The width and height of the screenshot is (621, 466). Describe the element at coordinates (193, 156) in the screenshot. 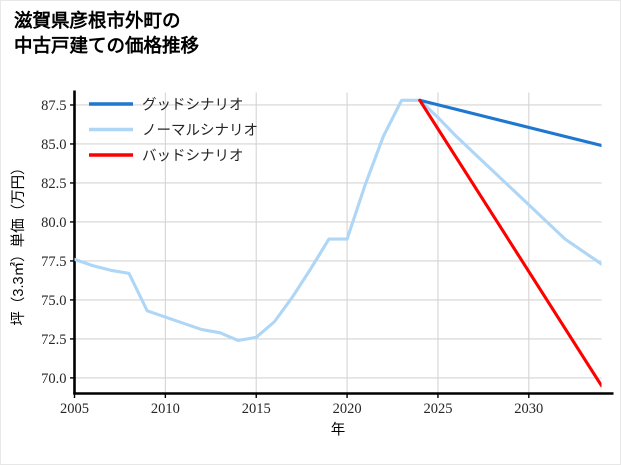

I see `legend-label: バッドシナリオ` at that location.